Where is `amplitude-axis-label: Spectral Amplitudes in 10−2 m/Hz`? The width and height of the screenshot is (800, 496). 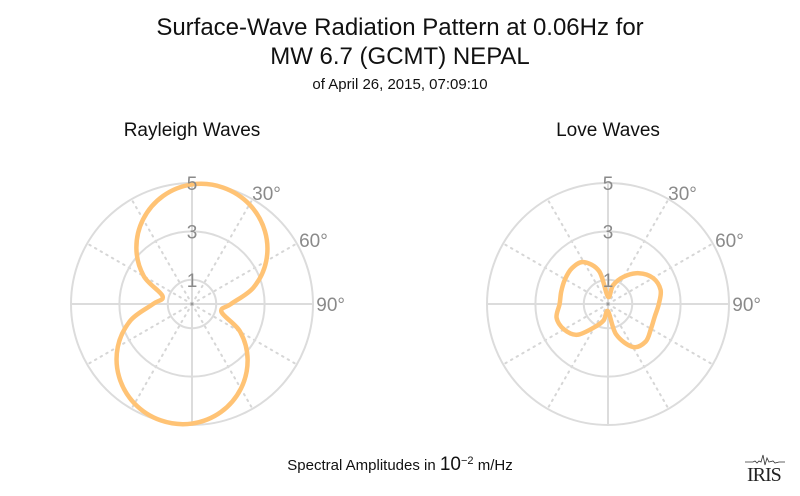
amplitude-axis-label: Spectral Amplitudes in 10−2 m/Hz is located at coordinates (400, 465).